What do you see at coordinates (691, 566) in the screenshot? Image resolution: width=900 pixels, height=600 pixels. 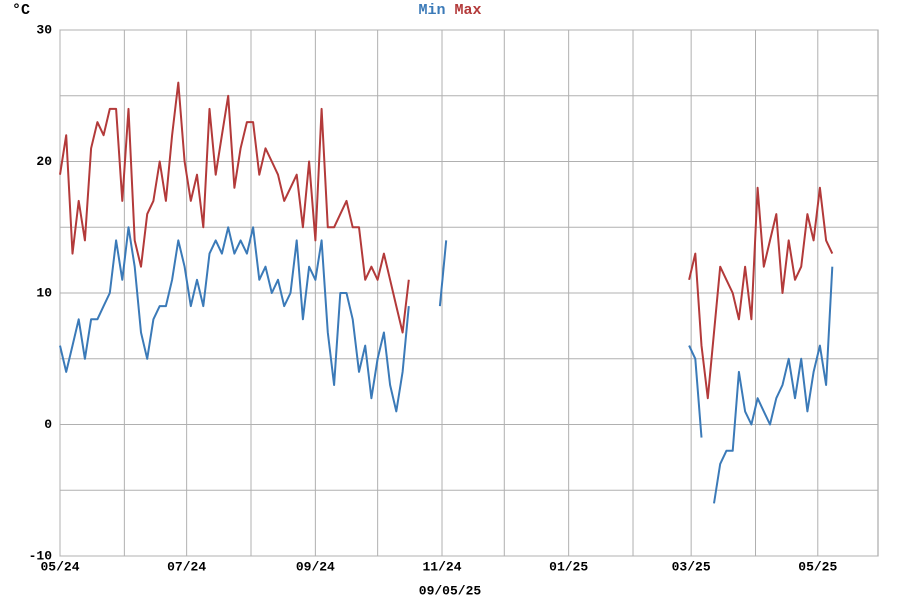 I see `x-tick-label: 03/25` at bounding box center [691, 566].